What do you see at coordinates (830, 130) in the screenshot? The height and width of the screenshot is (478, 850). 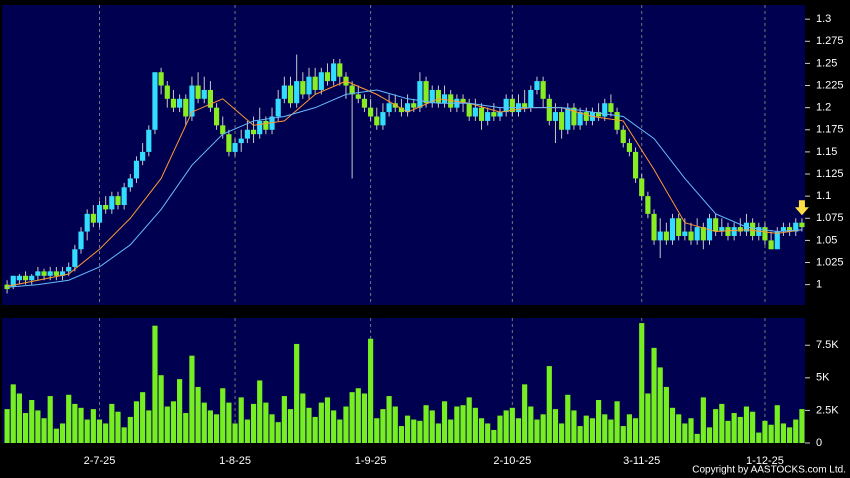 I see `y-tick-label: 1.175` at bounding box center [830, 130].